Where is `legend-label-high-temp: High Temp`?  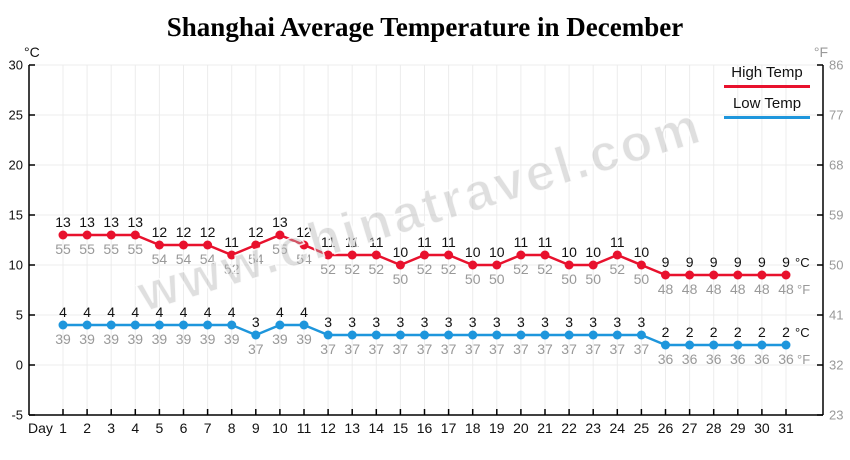
legend-label-high-temp: High Temp is located at coordinates (767, 72).